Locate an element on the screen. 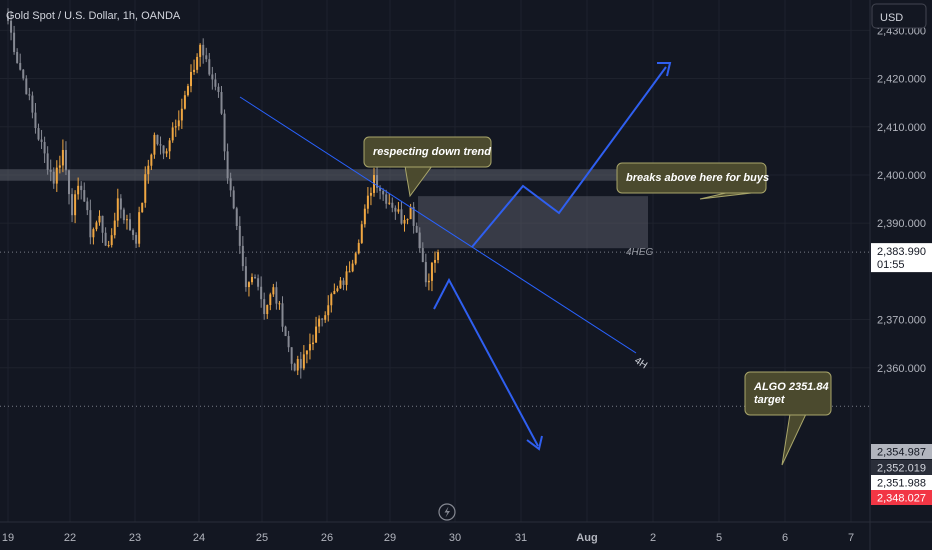  x-tick-label: 30 is located at coordinates (455, 538).